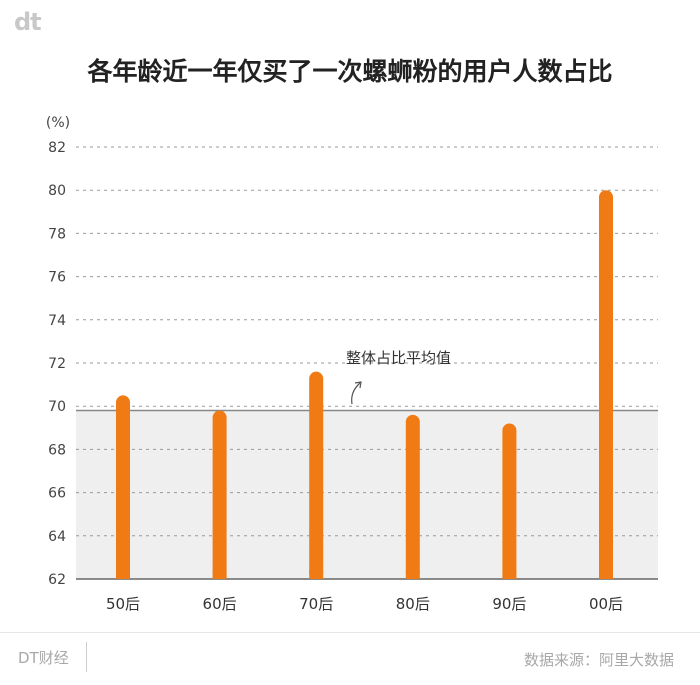  Describe the element at coordinates (316, 604) in the screenshot. I see `x-tick-label: 70后` at that location.